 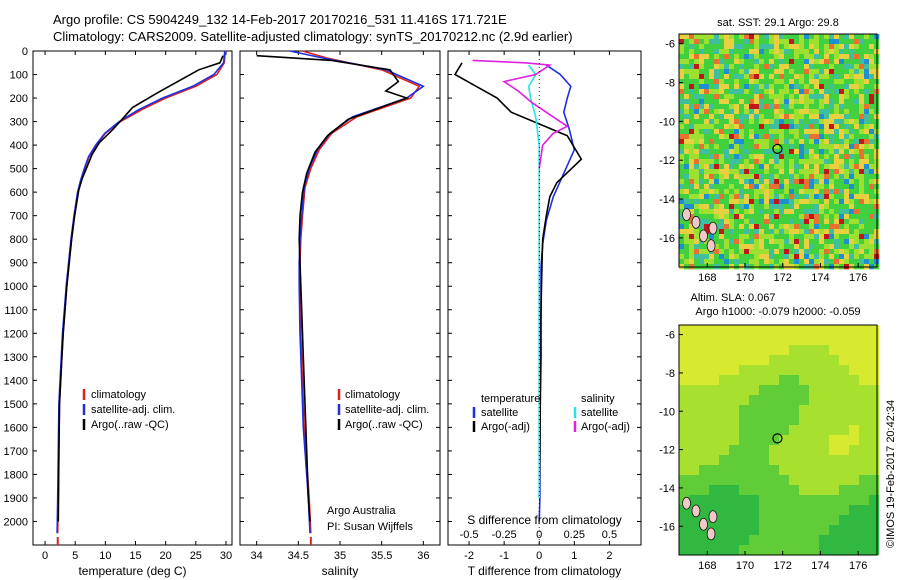 I want to click on temperature-ytick-label: 400, so click(x=19, y=146).